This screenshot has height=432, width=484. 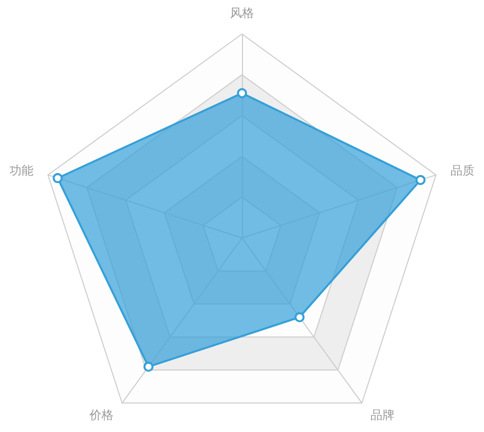 What do you see at coordinates (242, 13) in the screenshot?
I see `spoke-label: 风格` at bounding box center [242, 13].